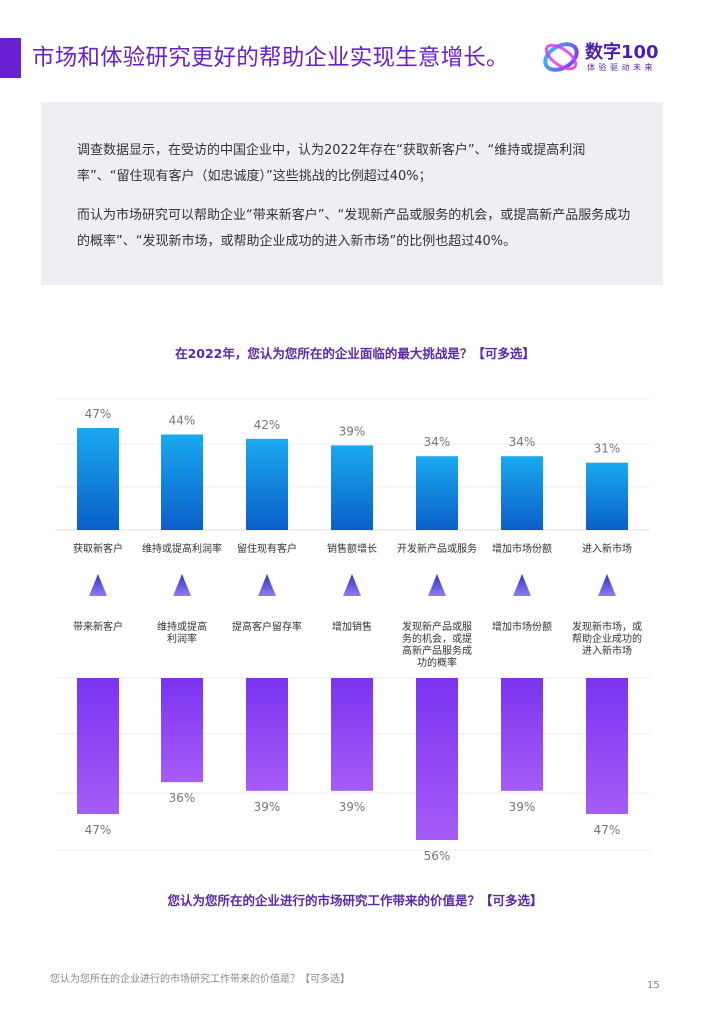  Describe the element at coordinates (352, 548) in the screenshot. I see `challenge-category-label: 销售额增长` at that location.